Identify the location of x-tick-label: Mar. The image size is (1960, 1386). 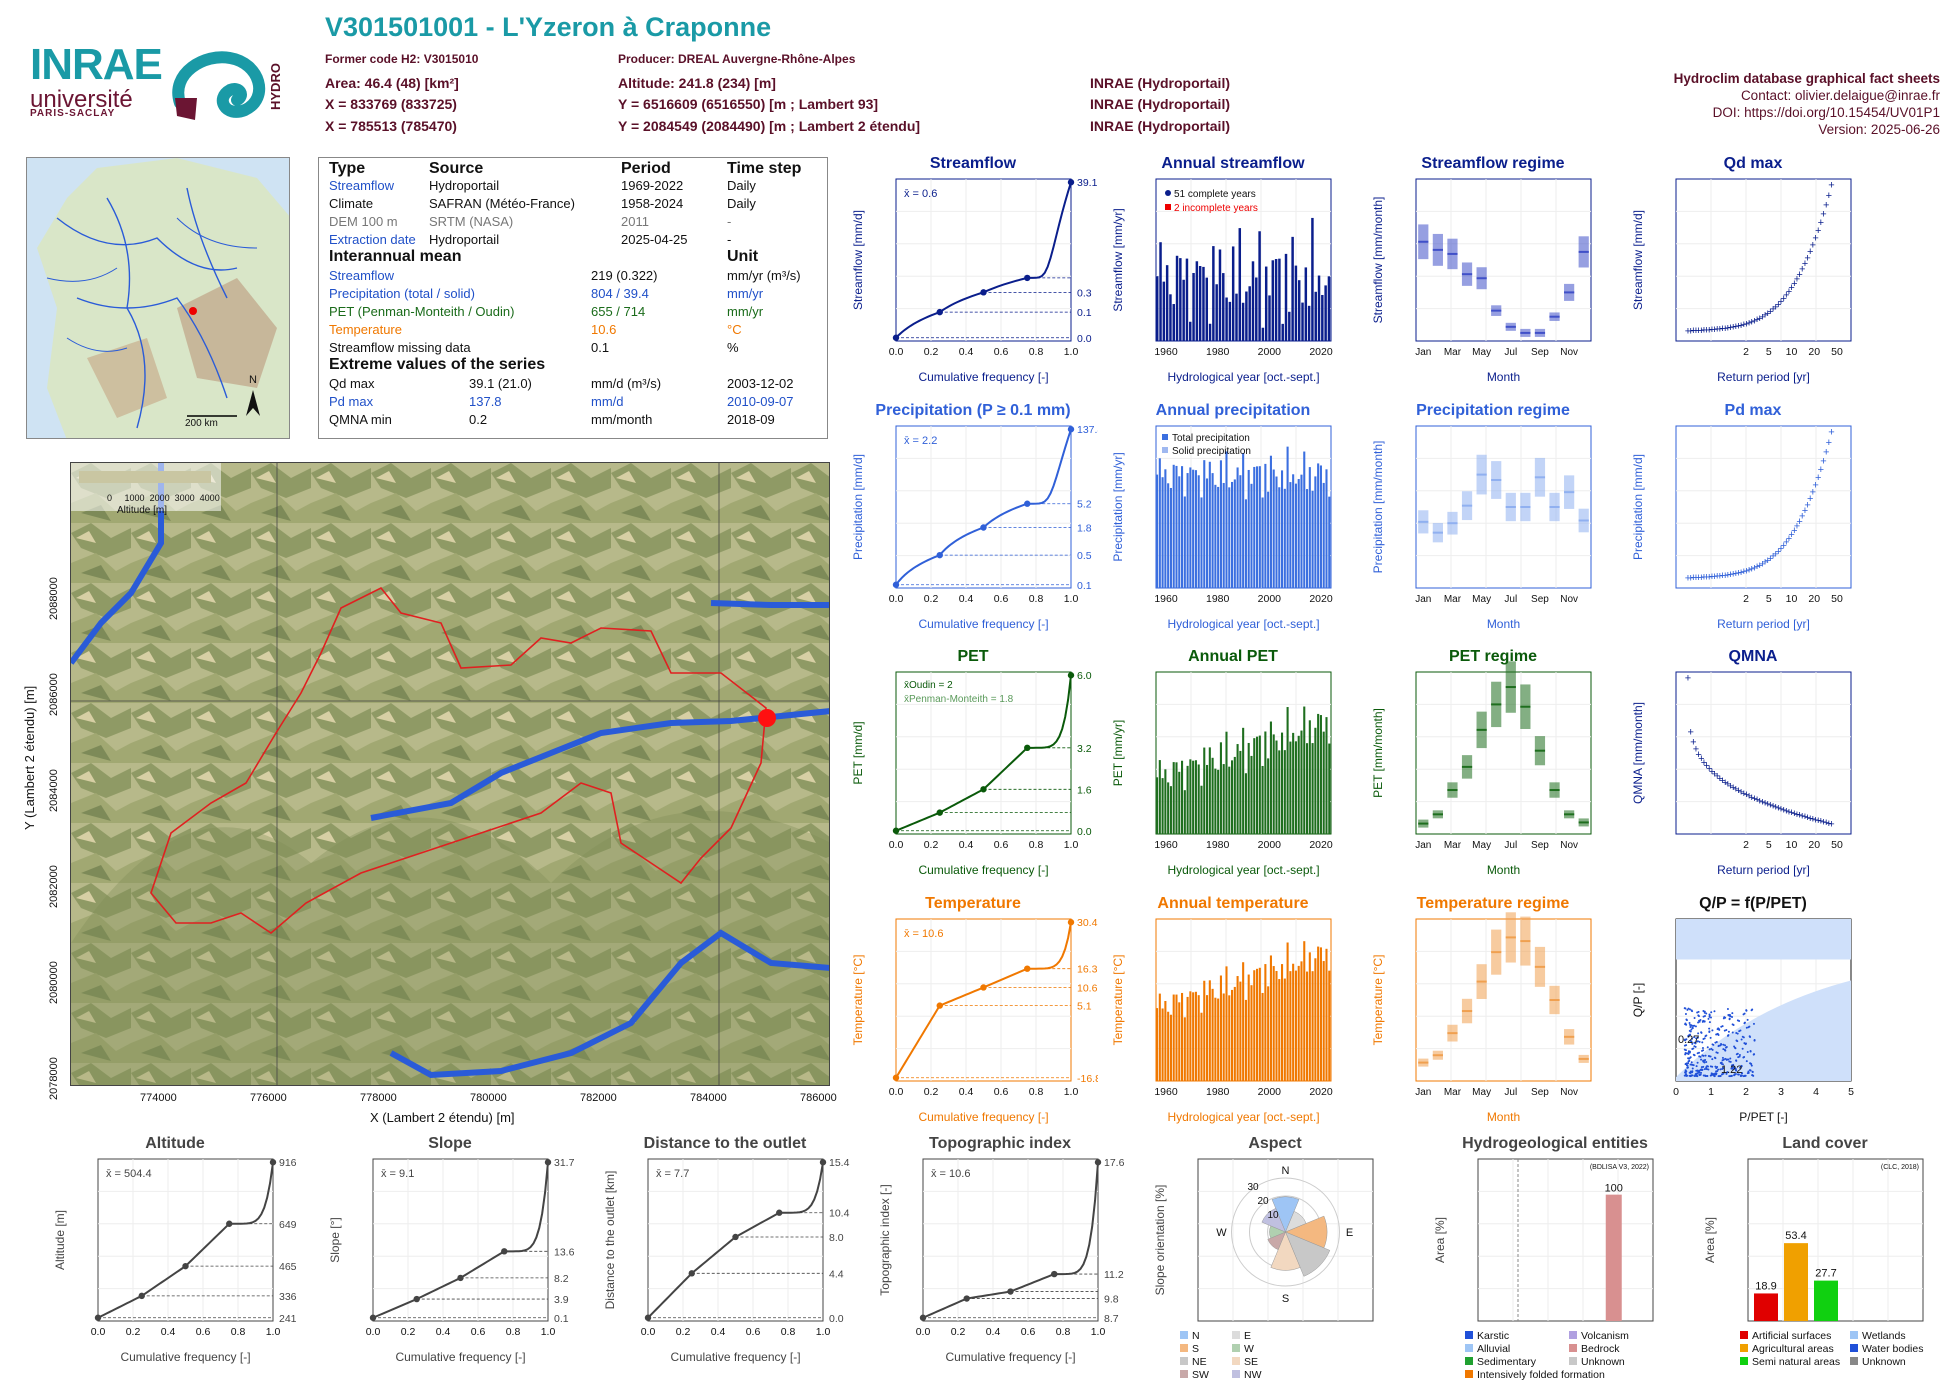
(1453, 352).